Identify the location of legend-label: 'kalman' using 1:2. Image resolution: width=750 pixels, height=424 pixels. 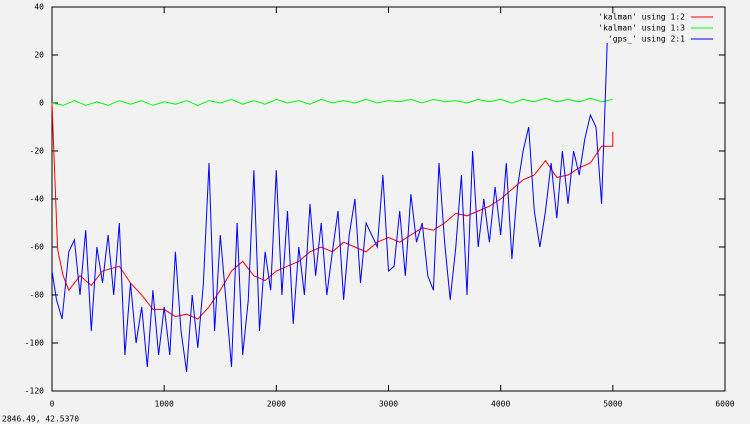
(641, 17).